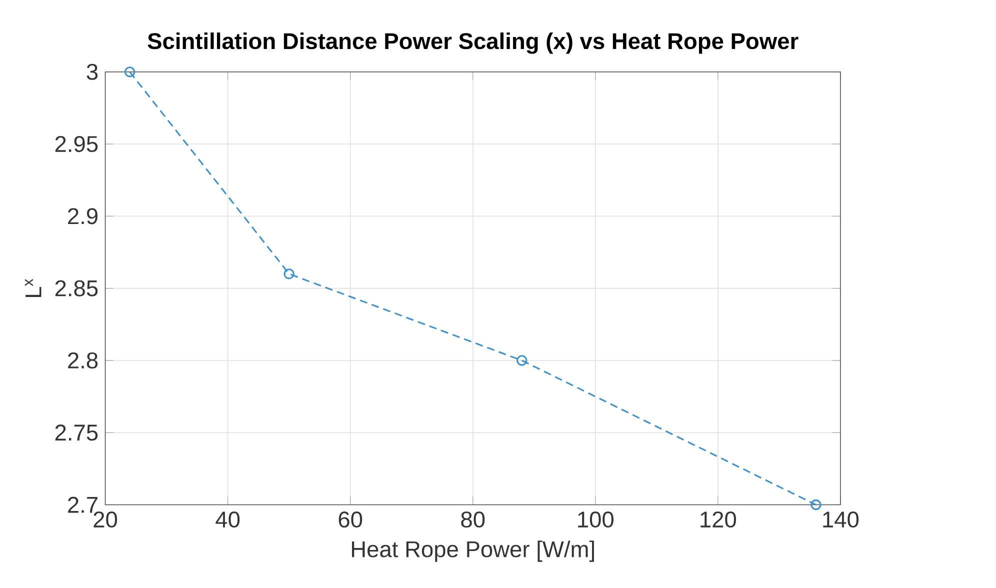 Image resolution: width=996 pixels, height=588 pixels. Describe the element at coordinates (83, 504) in the screenshot. I see `y-tick-label: 2.7` at that location.